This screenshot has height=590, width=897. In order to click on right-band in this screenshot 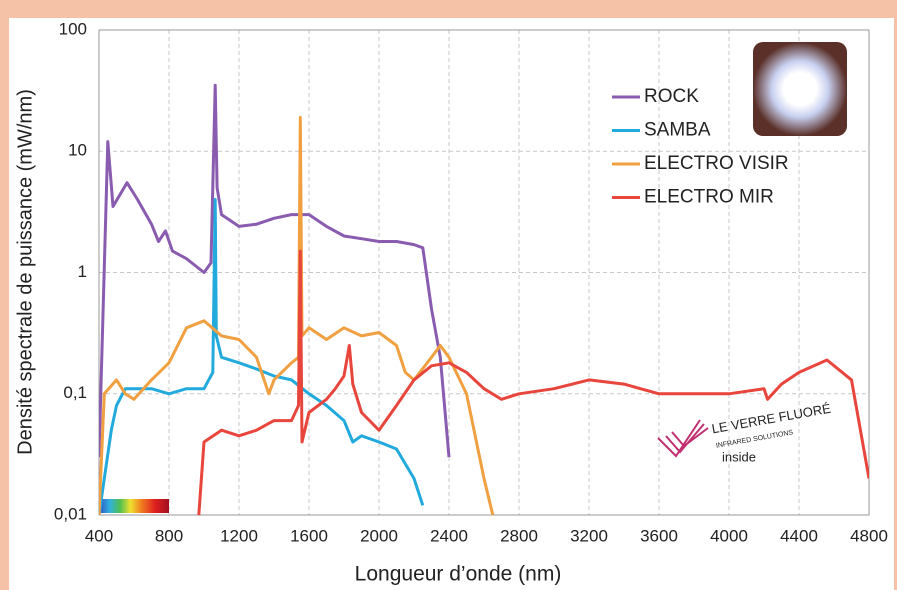, I will do `click(895, 295)`.